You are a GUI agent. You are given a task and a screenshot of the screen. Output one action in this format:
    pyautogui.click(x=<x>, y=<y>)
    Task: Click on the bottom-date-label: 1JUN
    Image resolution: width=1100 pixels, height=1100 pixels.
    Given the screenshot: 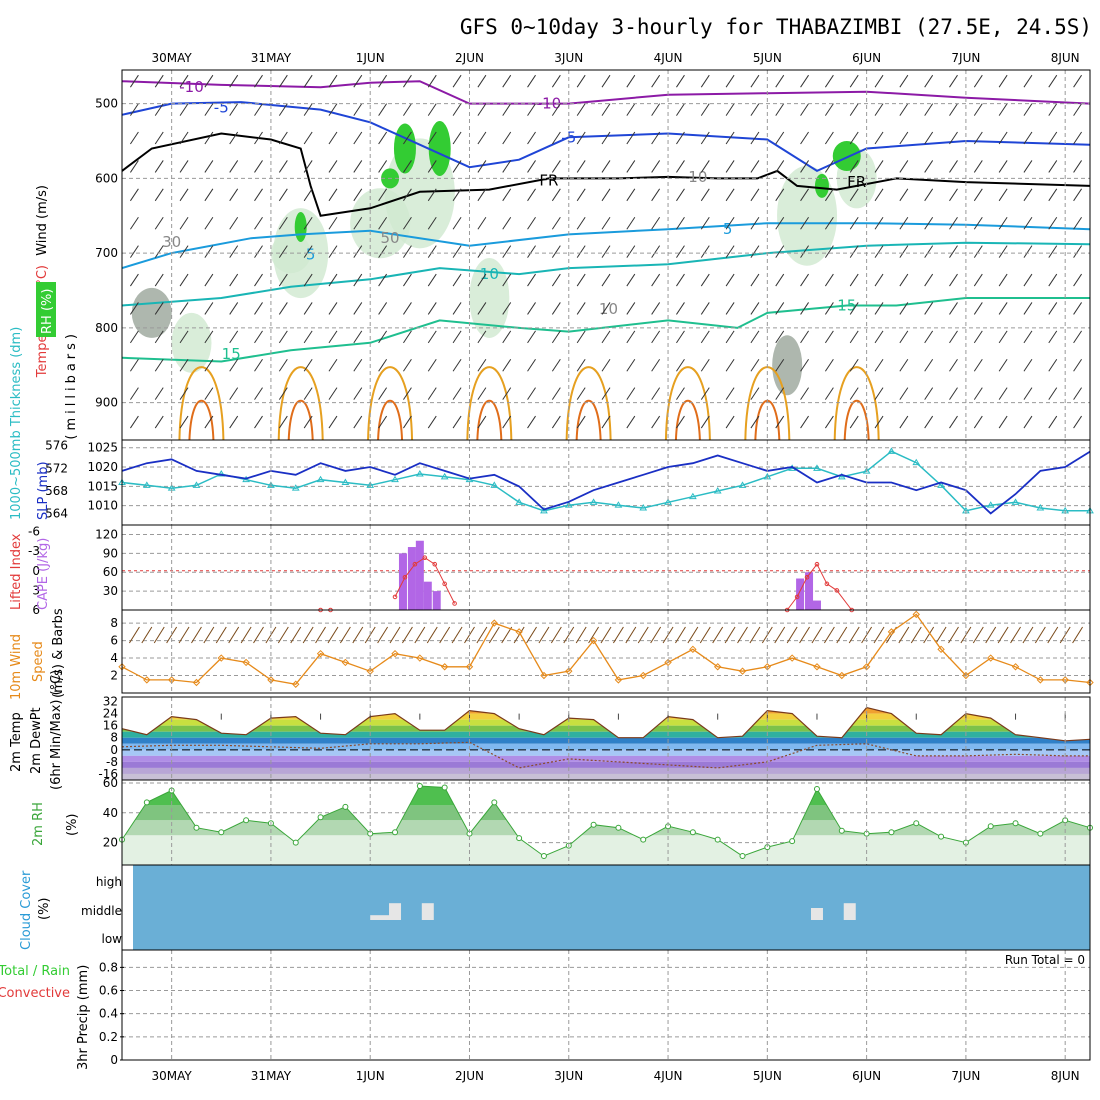 What is the action you would take?
    pyautogui.click(x=370, y=1076)
    